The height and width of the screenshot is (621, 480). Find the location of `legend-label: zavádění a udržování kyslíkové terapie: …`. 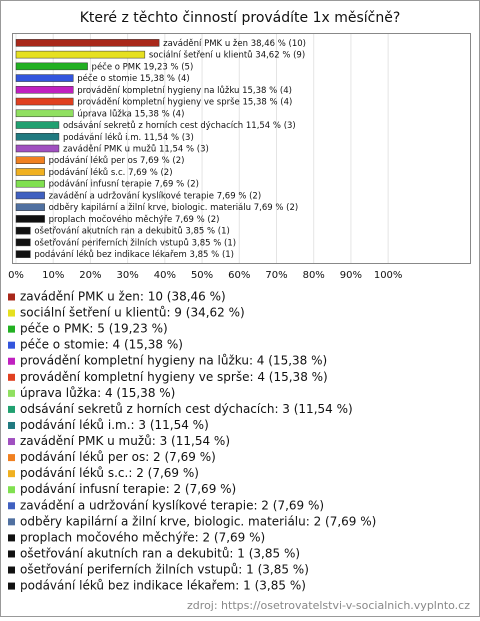

legend-label: zavádění a udržování kyslíkové terapie: … is located at coordinates (172, 505).